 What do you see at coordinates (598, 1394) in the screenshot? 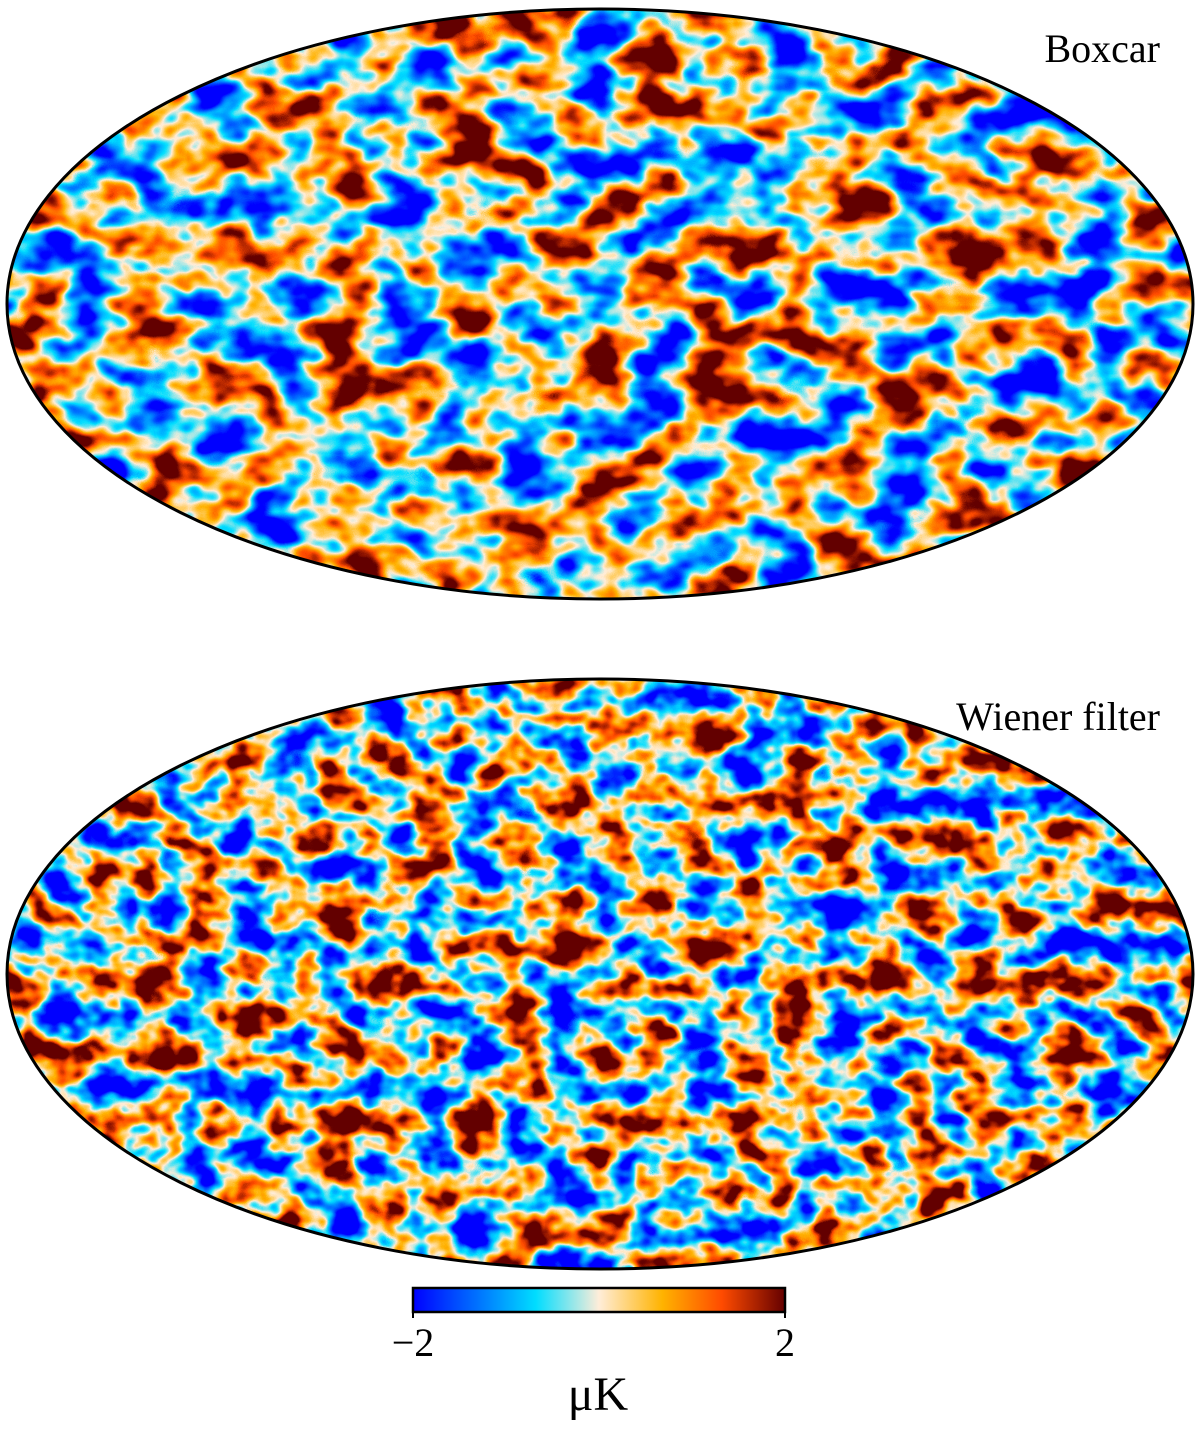
I see `colorbar-label: μK` at bounding box center [598, 1394].